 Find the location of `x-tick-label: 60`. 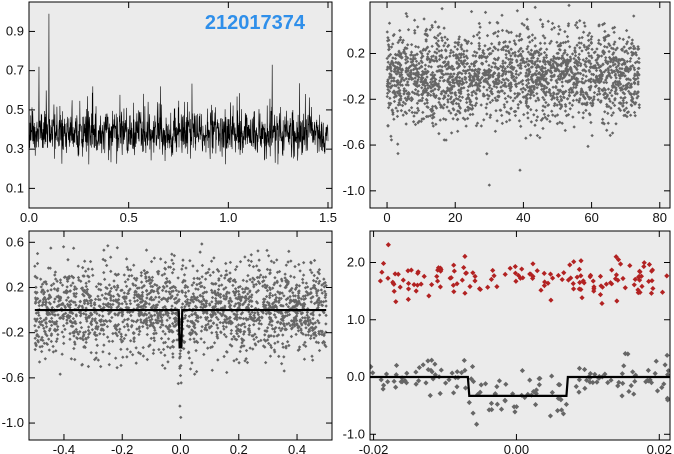

x-tick-label: 60 is located at coordinates (591, 217).